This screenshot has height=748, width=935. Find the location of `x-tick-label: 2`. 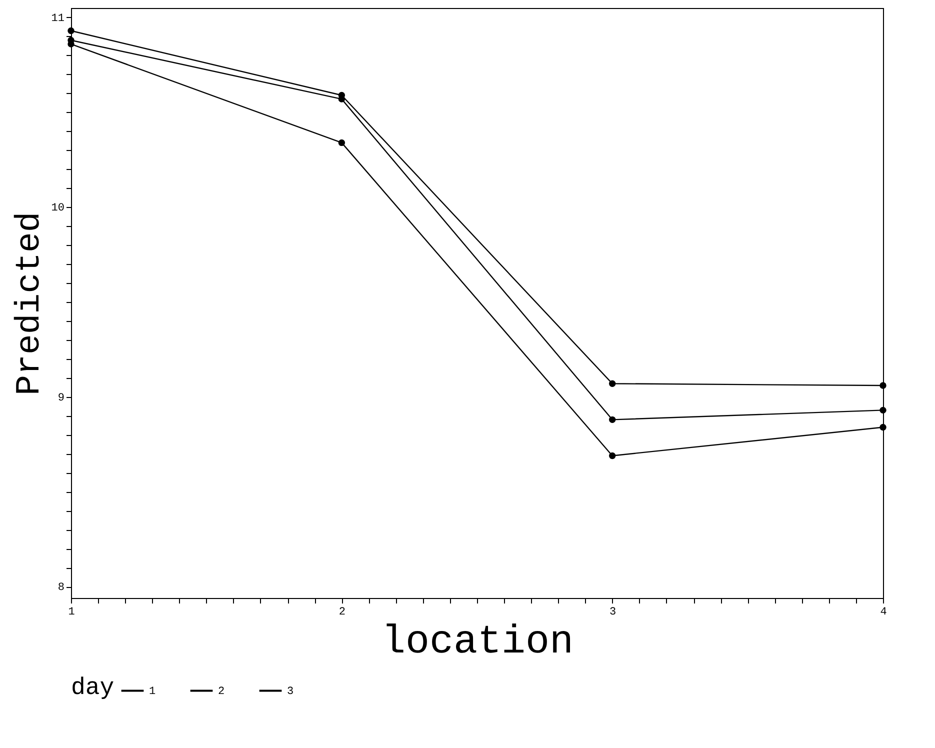

x-tick-label: 2 is located at coordinates (342, 612).